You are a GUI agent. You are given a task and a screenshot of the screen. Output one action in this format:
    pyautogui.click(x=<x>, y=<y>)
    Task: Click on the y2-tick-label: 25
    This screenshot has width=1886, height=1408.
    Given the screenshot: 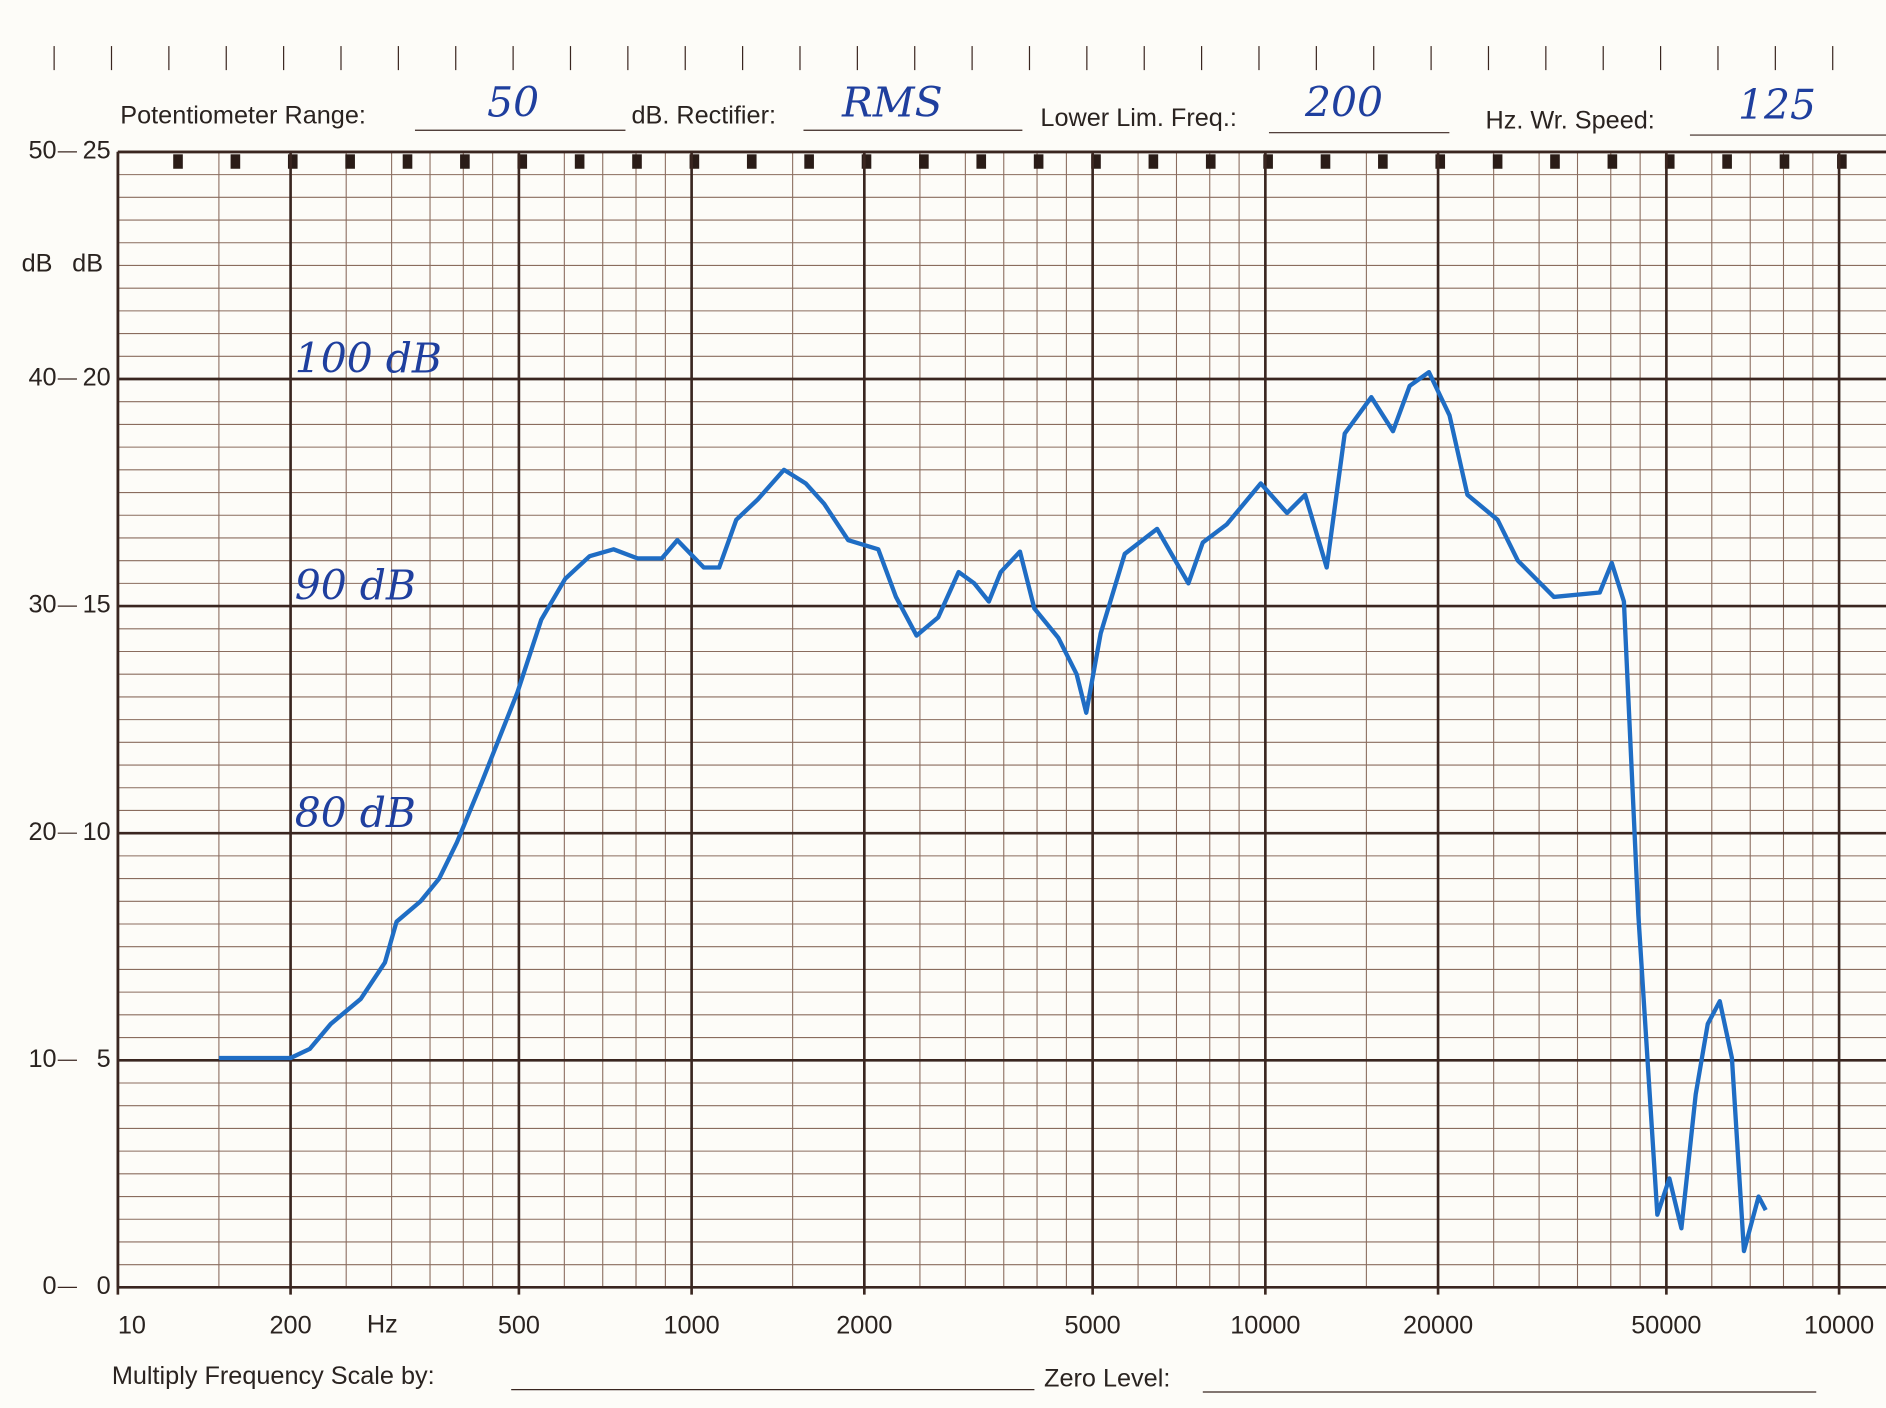 What is the action you would take?
    pyautogui.click(x=97, y=151)
    